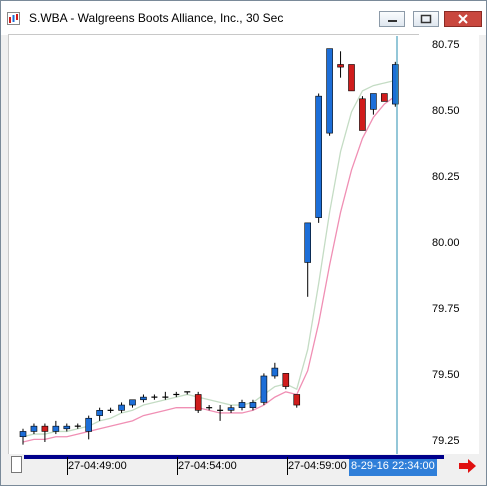  Describe the element at coordinates (13, 18) in the screenshot. I see `app-icon` at that location.